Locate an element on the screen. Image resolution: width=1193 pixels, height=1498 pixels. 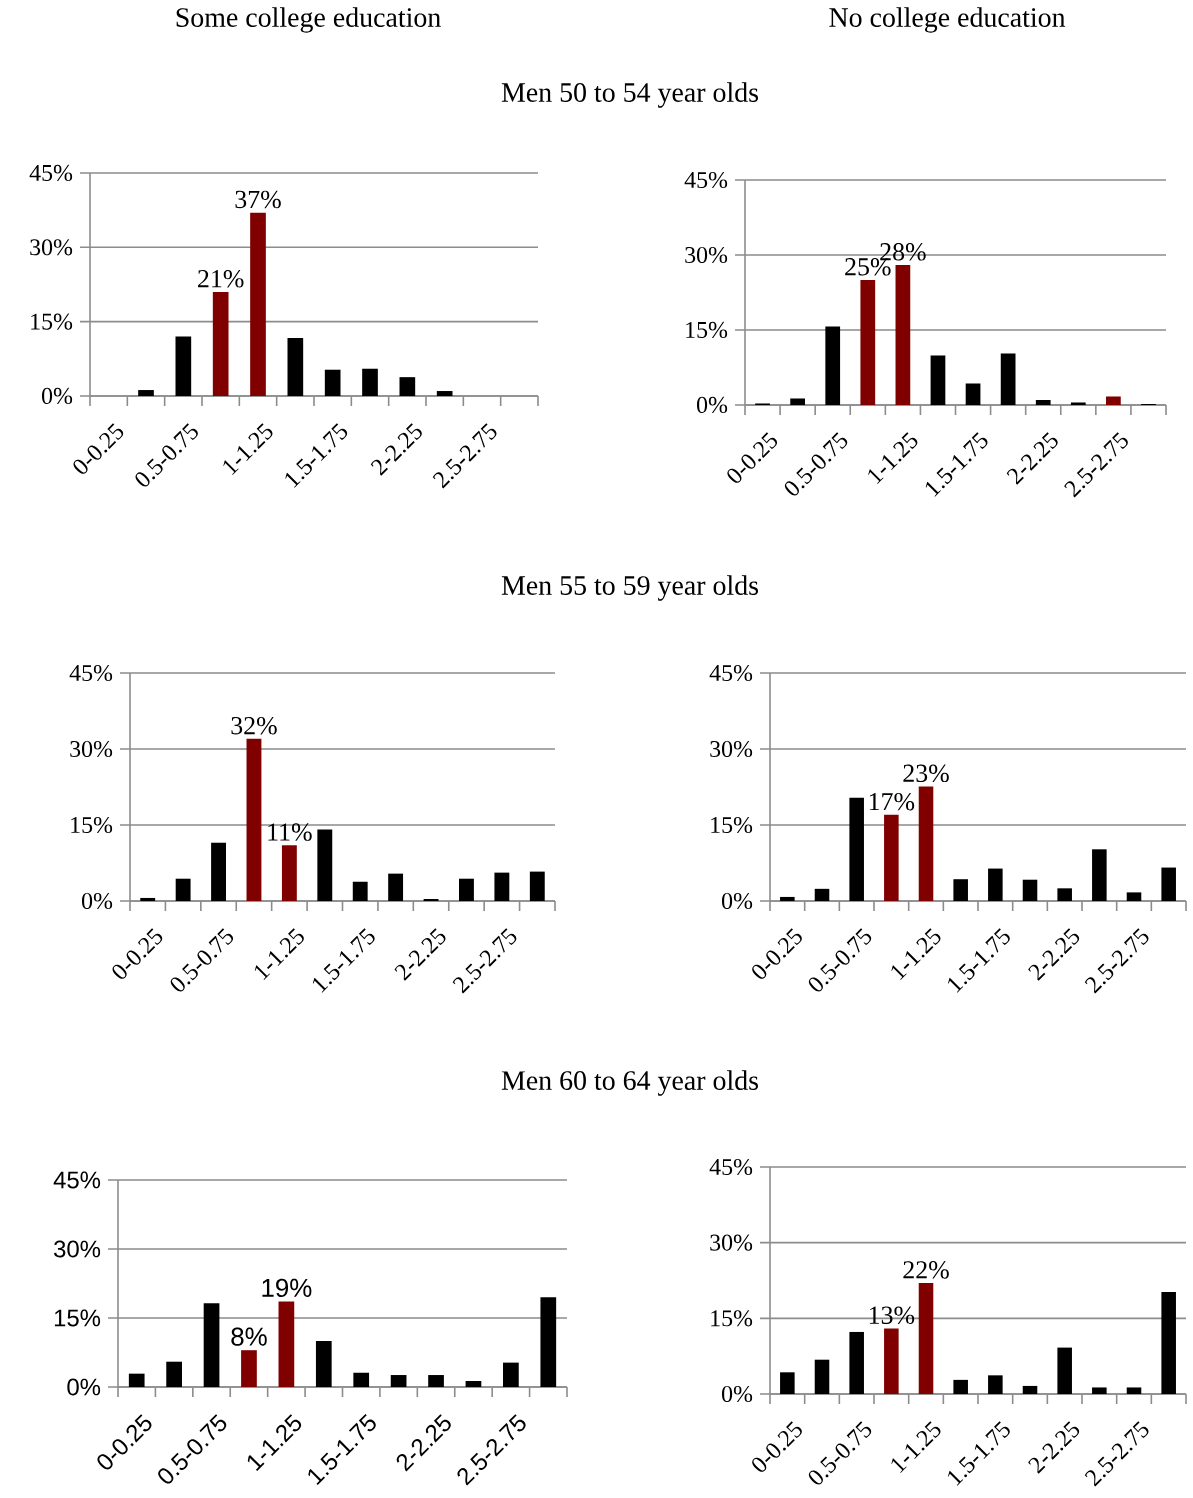
chart-subtitle: No college education is located at coordinates (947, 20).